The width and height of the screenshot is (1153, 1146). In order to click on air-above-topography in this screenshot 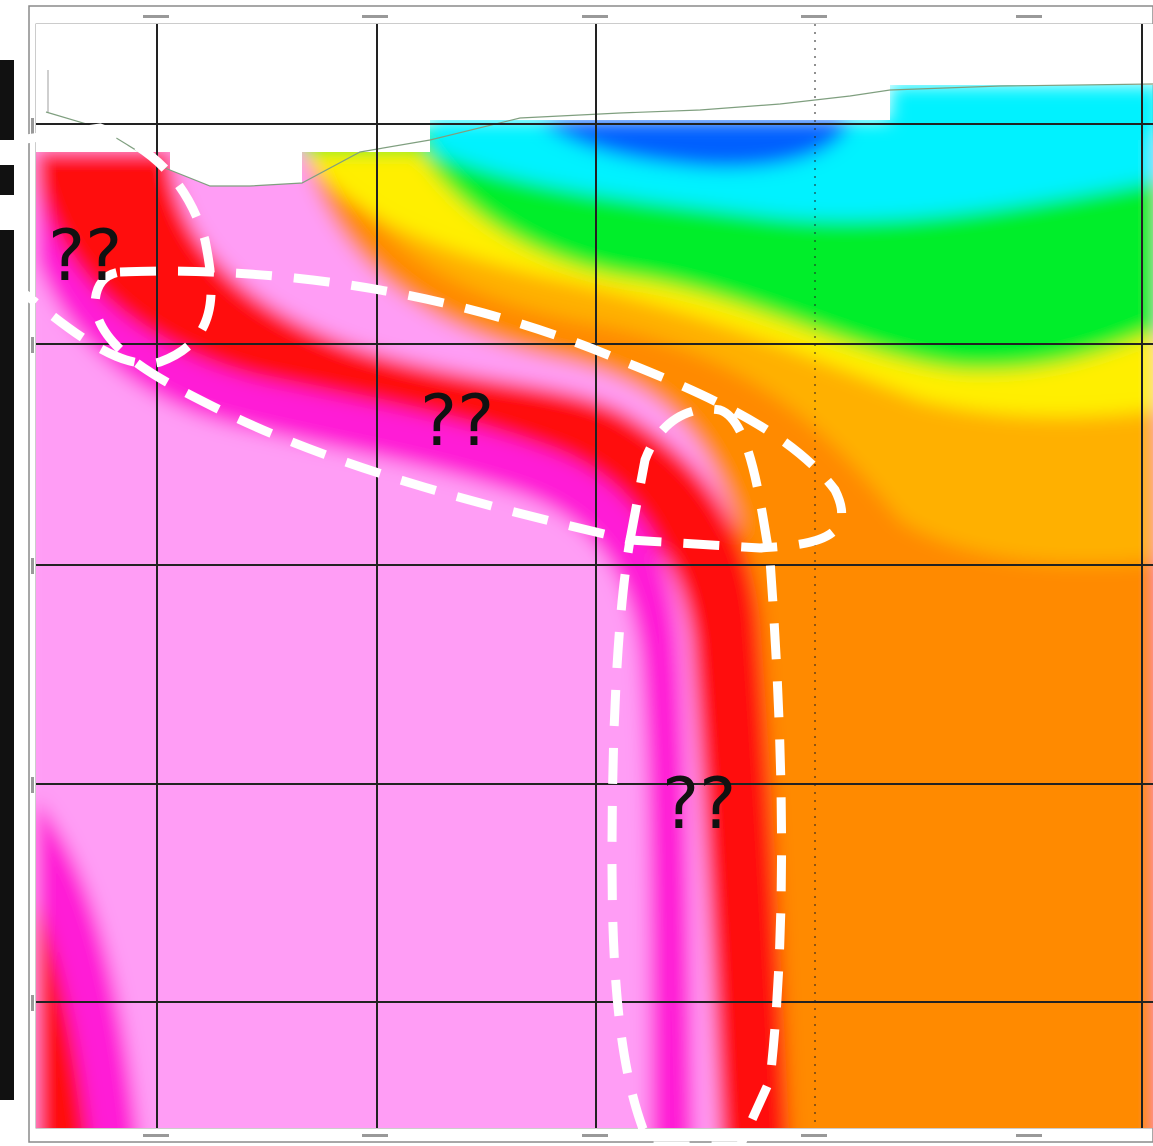, I will do `click(594, 105)`.